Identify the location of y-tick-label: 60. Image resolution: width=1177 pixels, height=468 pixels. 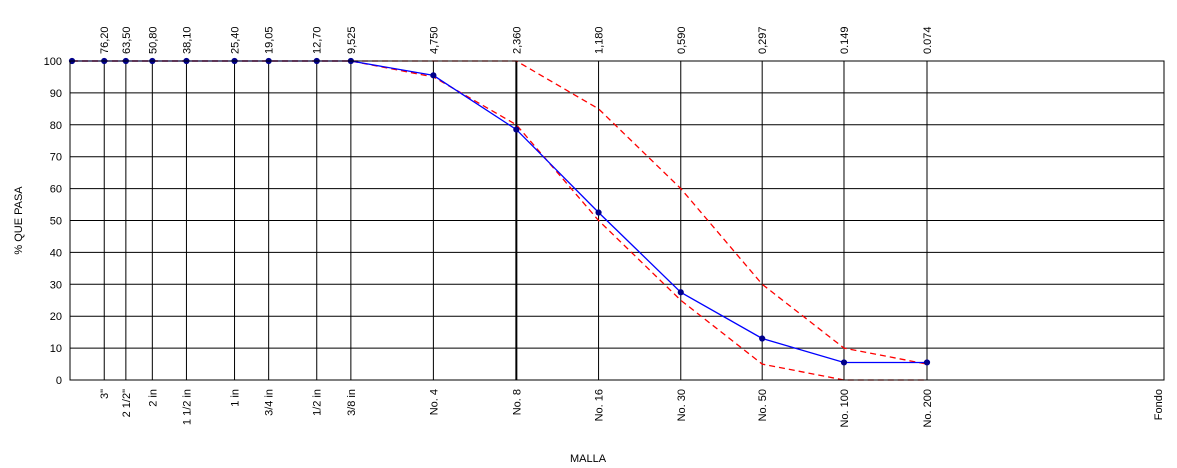
(56, 190).